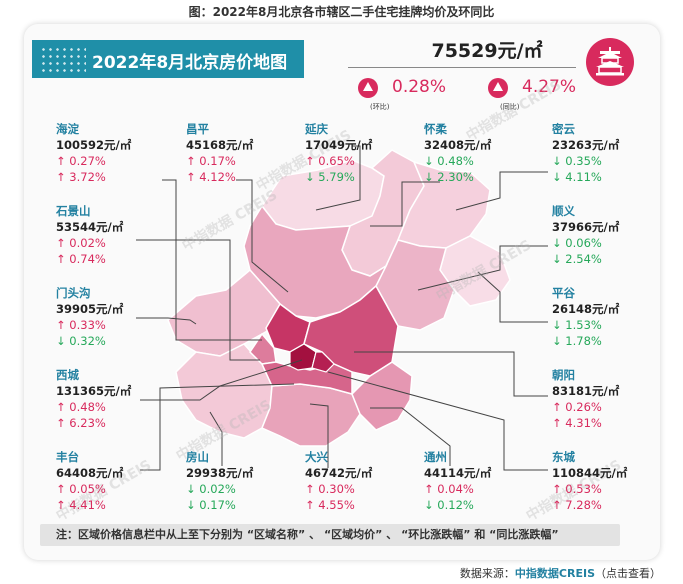 This screenshot has height=584, width=683. I want to click on district-name: 门头沟, so click(73, 293).